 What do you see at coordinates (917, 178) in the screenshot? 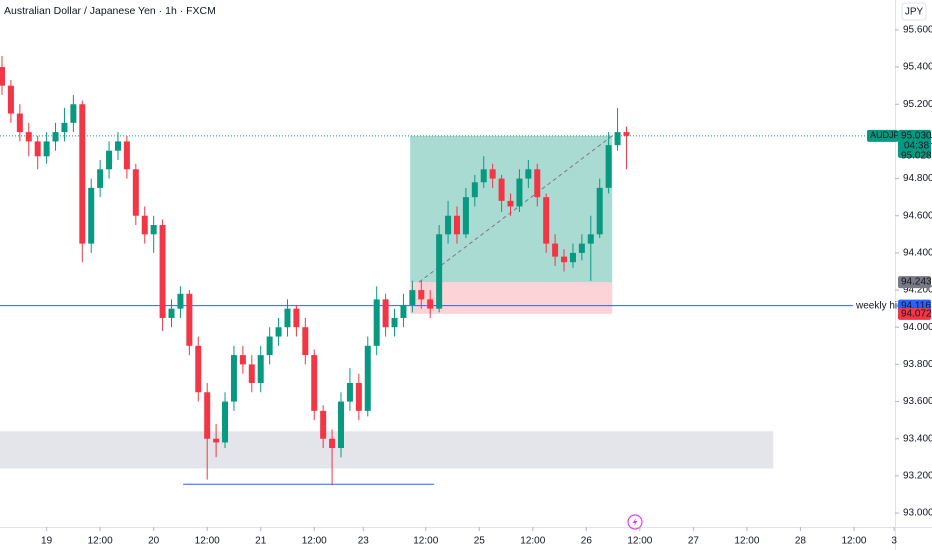
I see `y-tick-label: 94.800` at bounding box center [917, 178].